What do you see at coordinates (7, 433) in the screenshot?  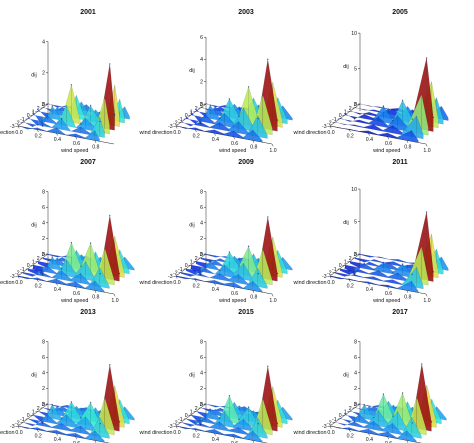 I see `y-axis-label: wind direction` at bounding box center [7, 433].